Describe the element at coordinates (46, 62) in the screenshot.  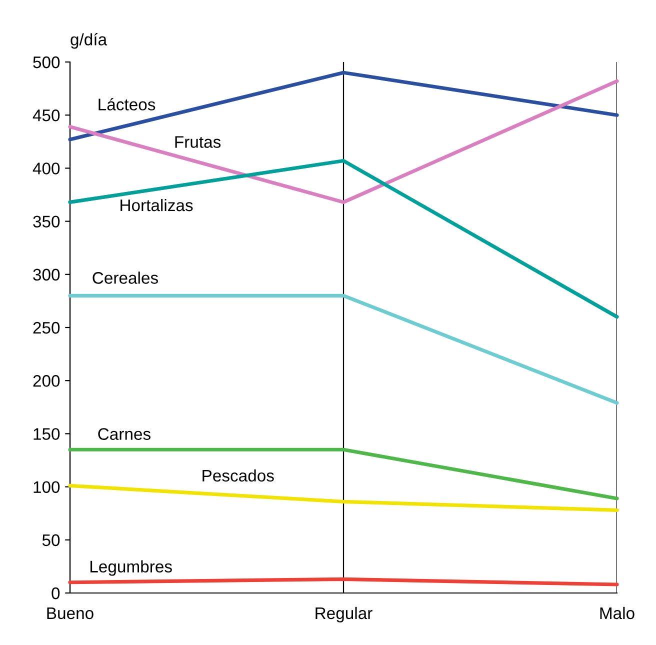
I see `y-tick-label: 500` at that location.